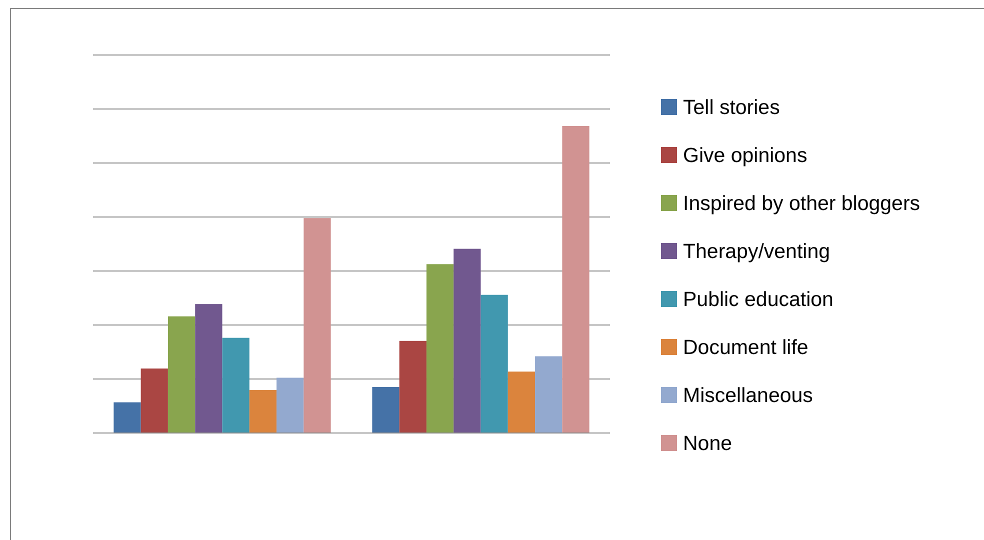 This screenshot has width=984, height=540. What do you see at coordinates (731, 107) in the screenshot?
I see `legend-label: Tell stories` at bounding box center [731, 107].